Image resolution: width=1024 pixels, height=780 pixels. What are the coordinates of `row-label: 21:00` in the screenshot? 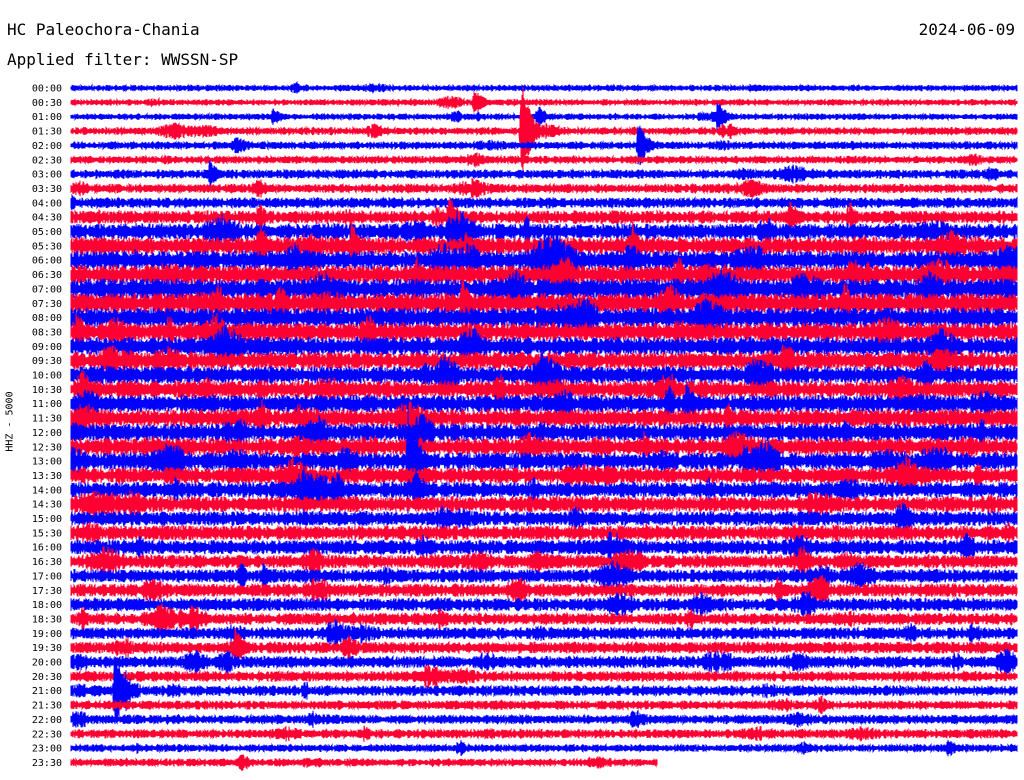 It's located at (47, 691).